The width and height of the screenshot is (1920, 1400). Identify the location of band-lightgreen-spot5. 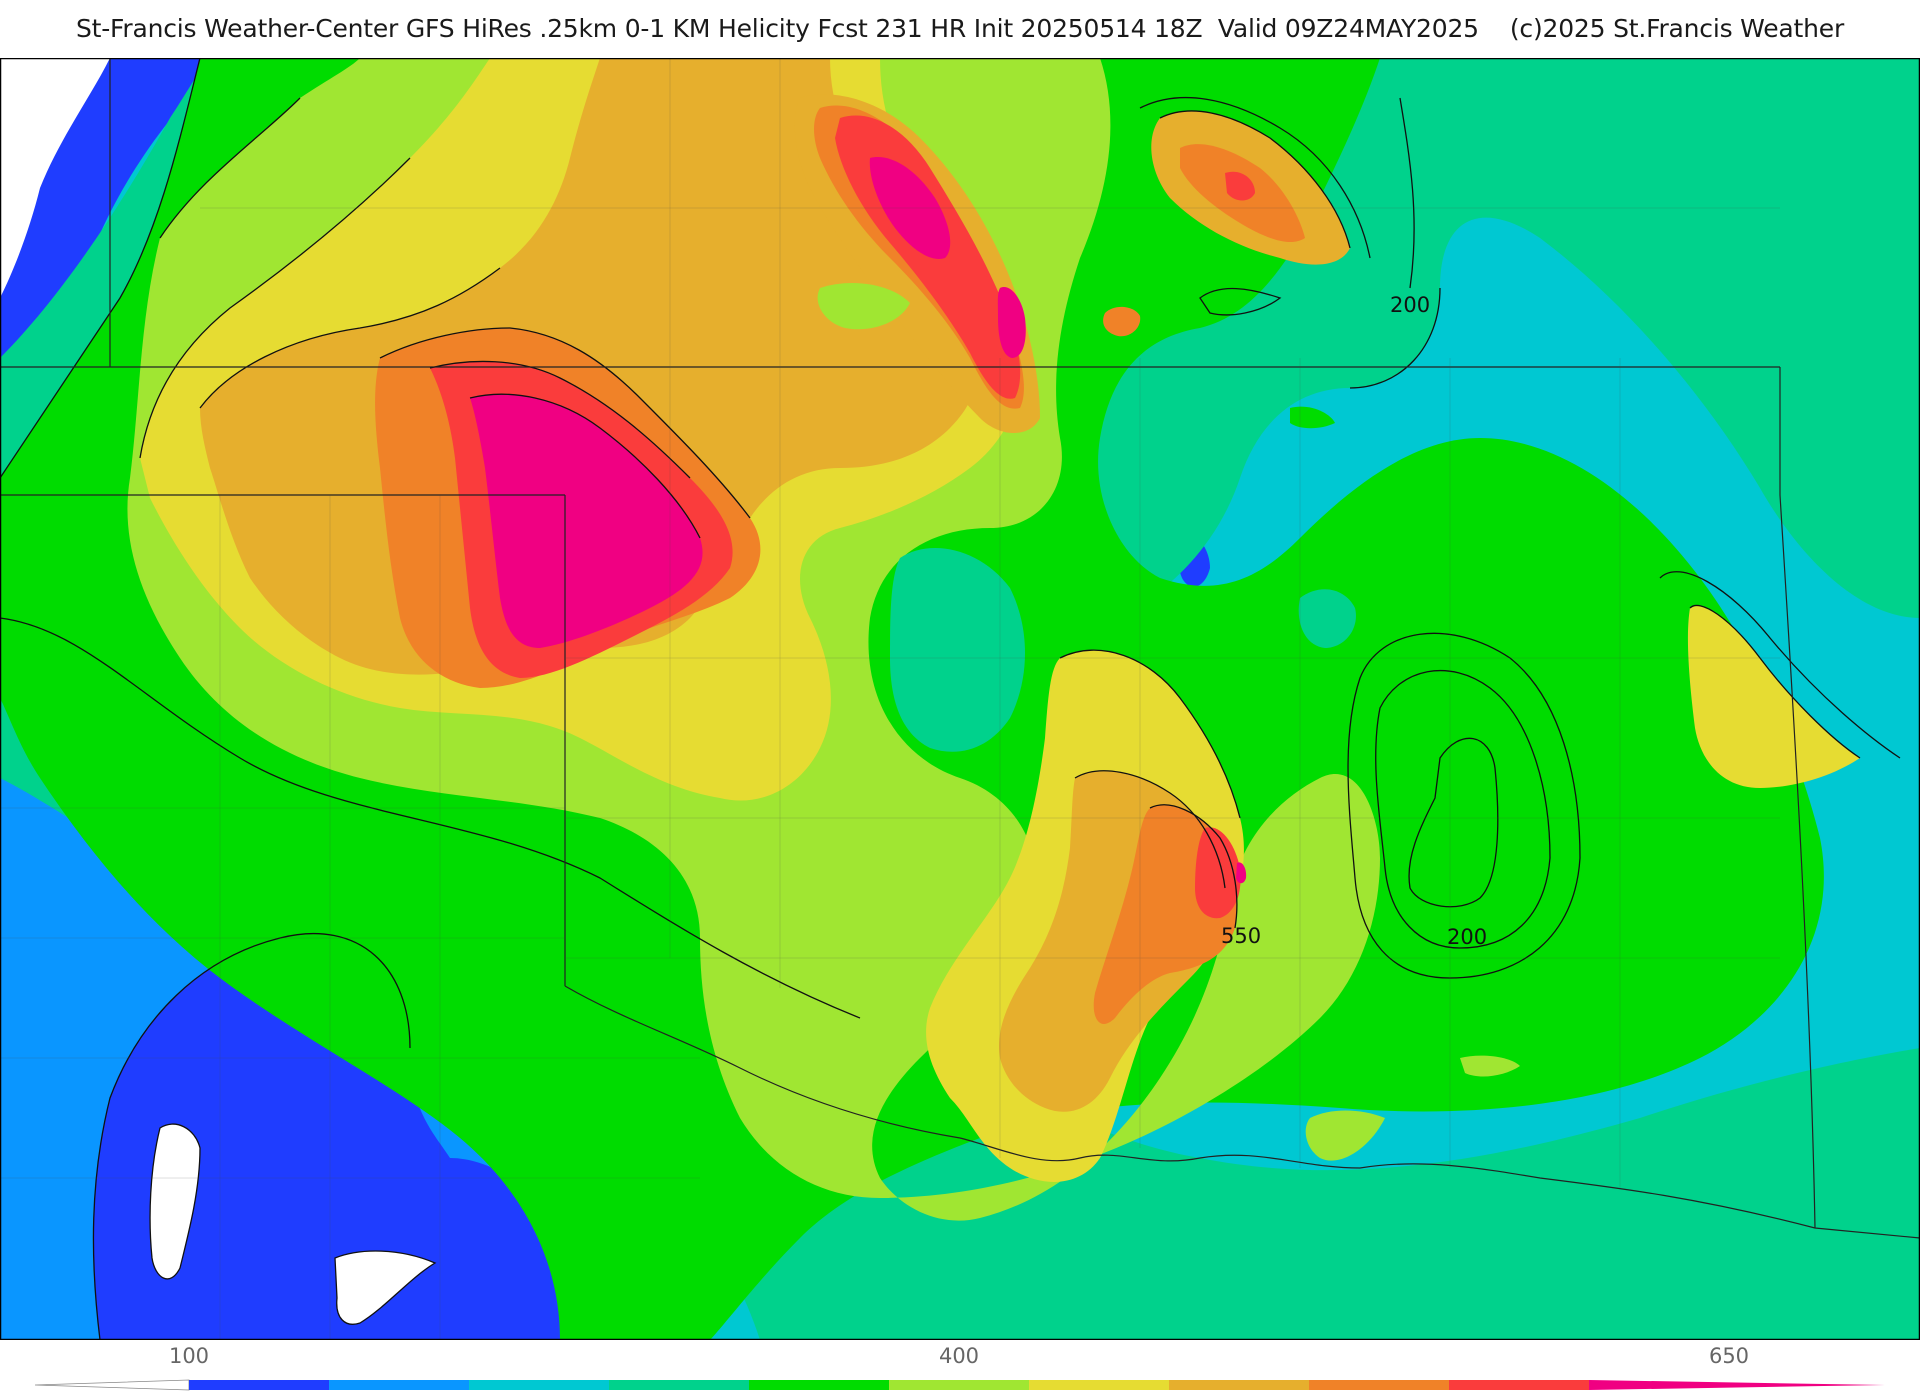
(1345, 1135).